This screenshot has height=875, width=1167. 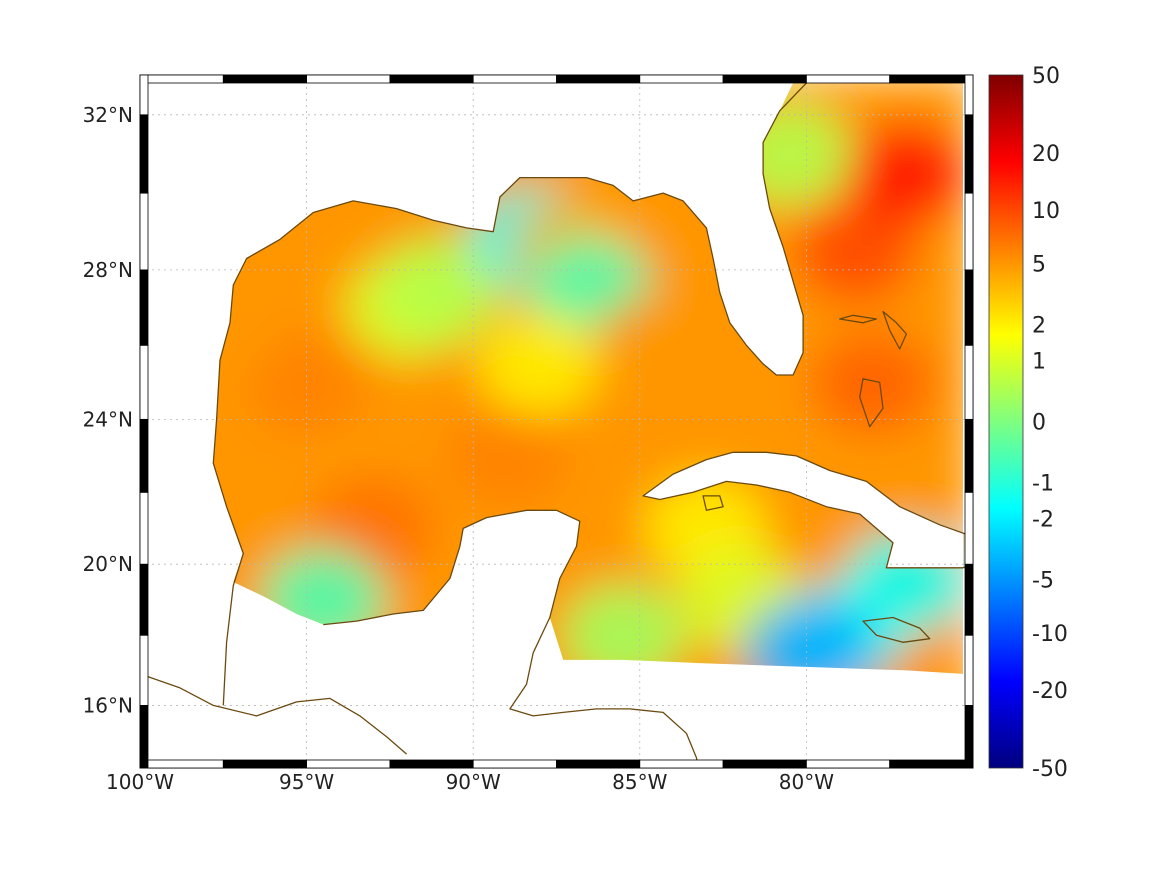 I want to click on colorbar-tick-label: -2, so click(x=1043, y=519).